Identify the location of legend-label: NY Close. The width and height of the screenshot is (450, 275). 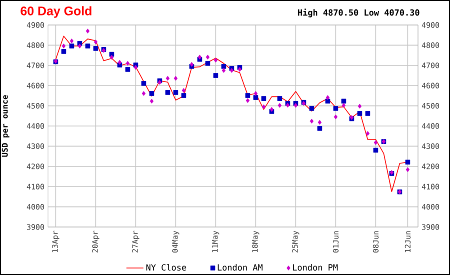
(166, 267).